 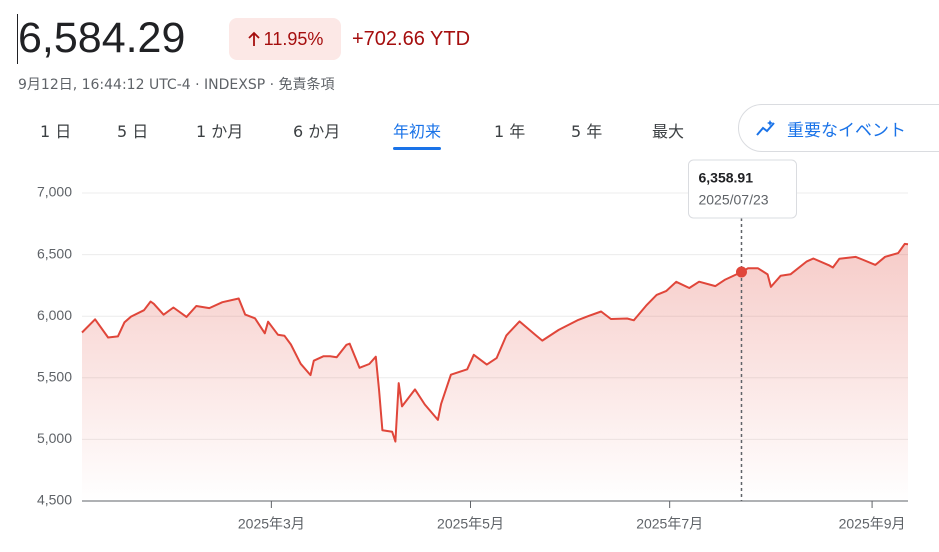 What do you see at coordinates (317, 131) in the screenshot?
I see `range-tab: 6 か月` at bounding box center [317, 131].